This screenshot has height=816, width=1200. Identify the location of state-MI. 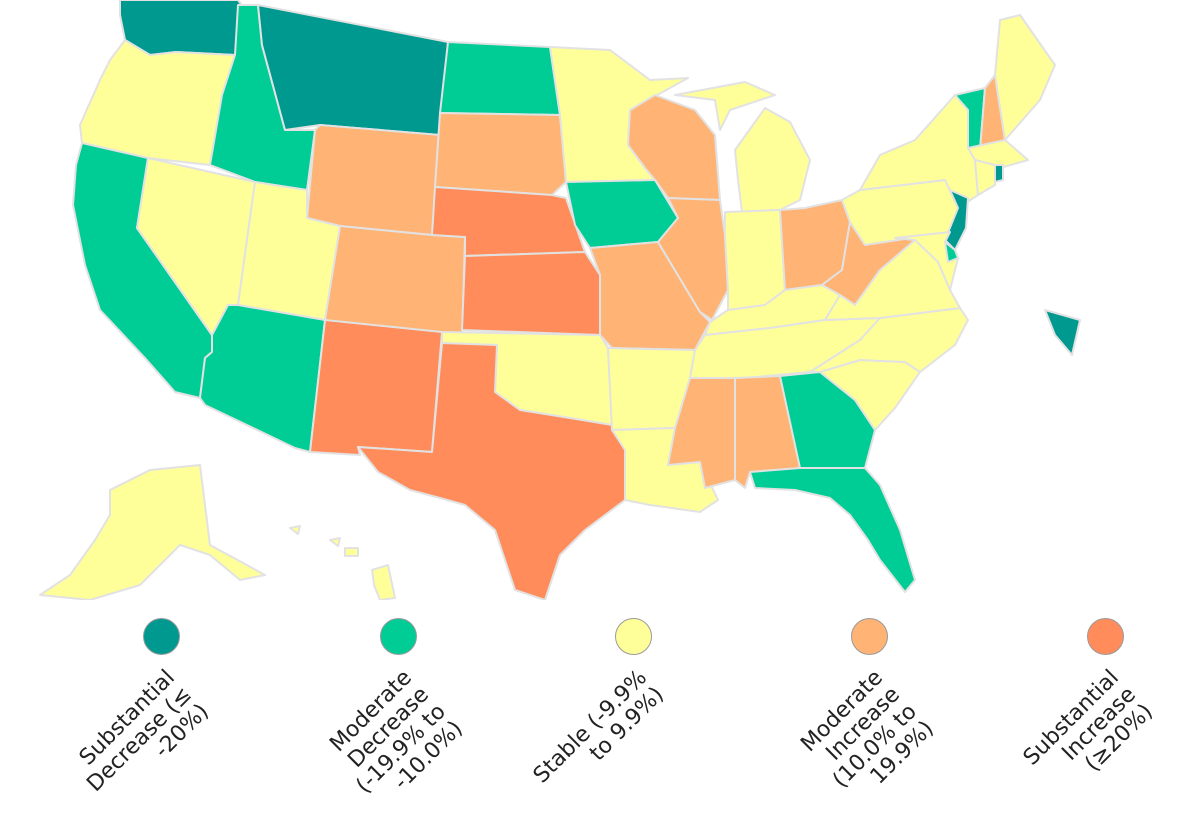
(742, 147).